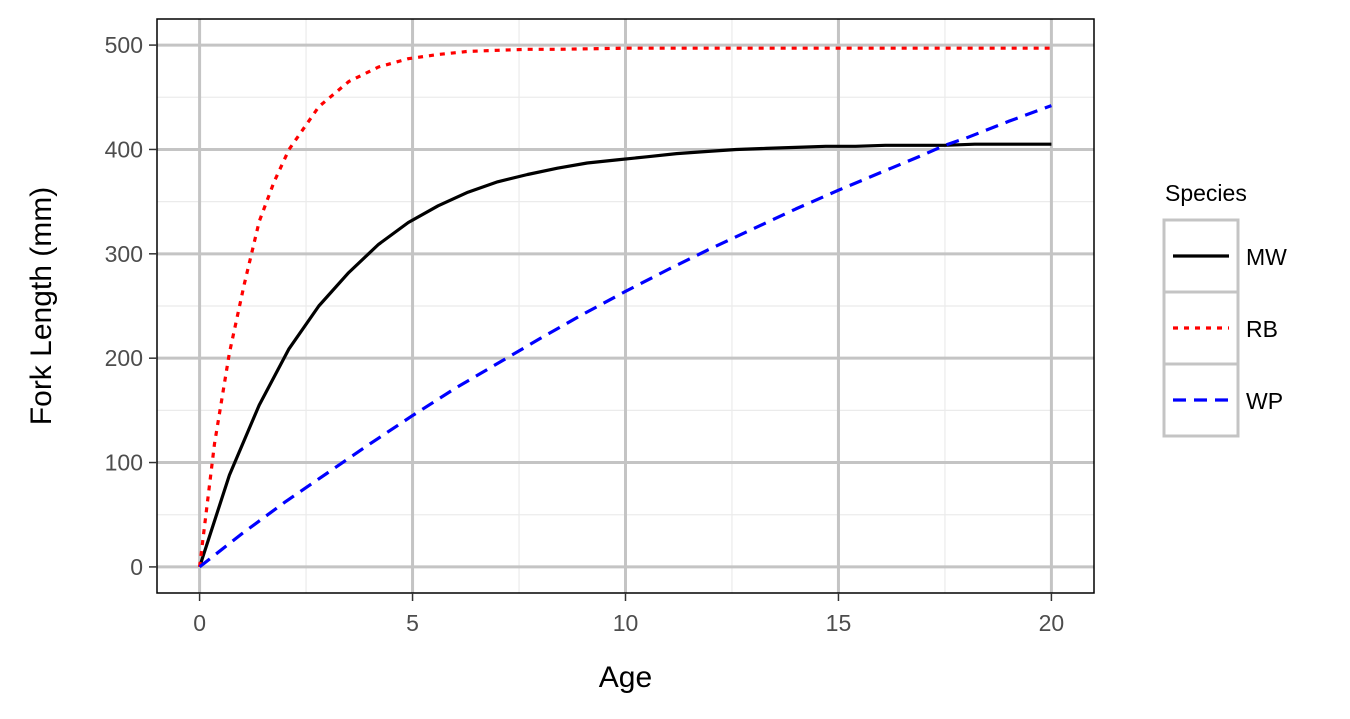 Image resolution: width=1350 pixels, height=719 pixels. What do you see at coordinates (412, 623) in the screenshot?
I see `x-tick-label: 5` at bounding box center [412, 623].